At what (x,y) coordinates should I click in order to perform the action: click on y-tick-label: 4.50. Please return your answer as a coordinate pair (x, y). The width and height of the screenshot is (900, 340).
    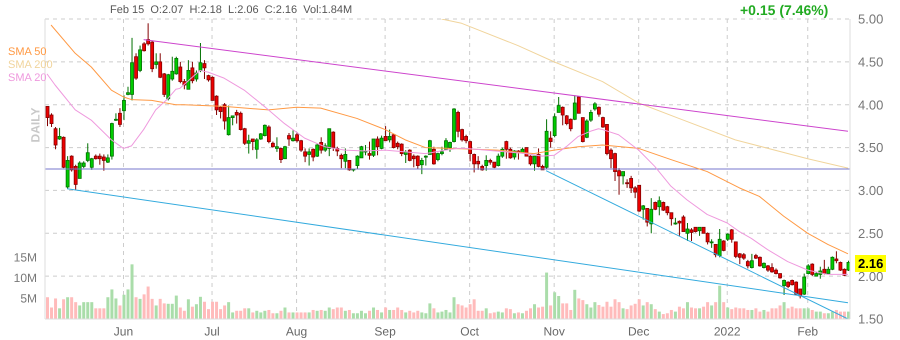
    Looking at the image, I should click on (871, 62).